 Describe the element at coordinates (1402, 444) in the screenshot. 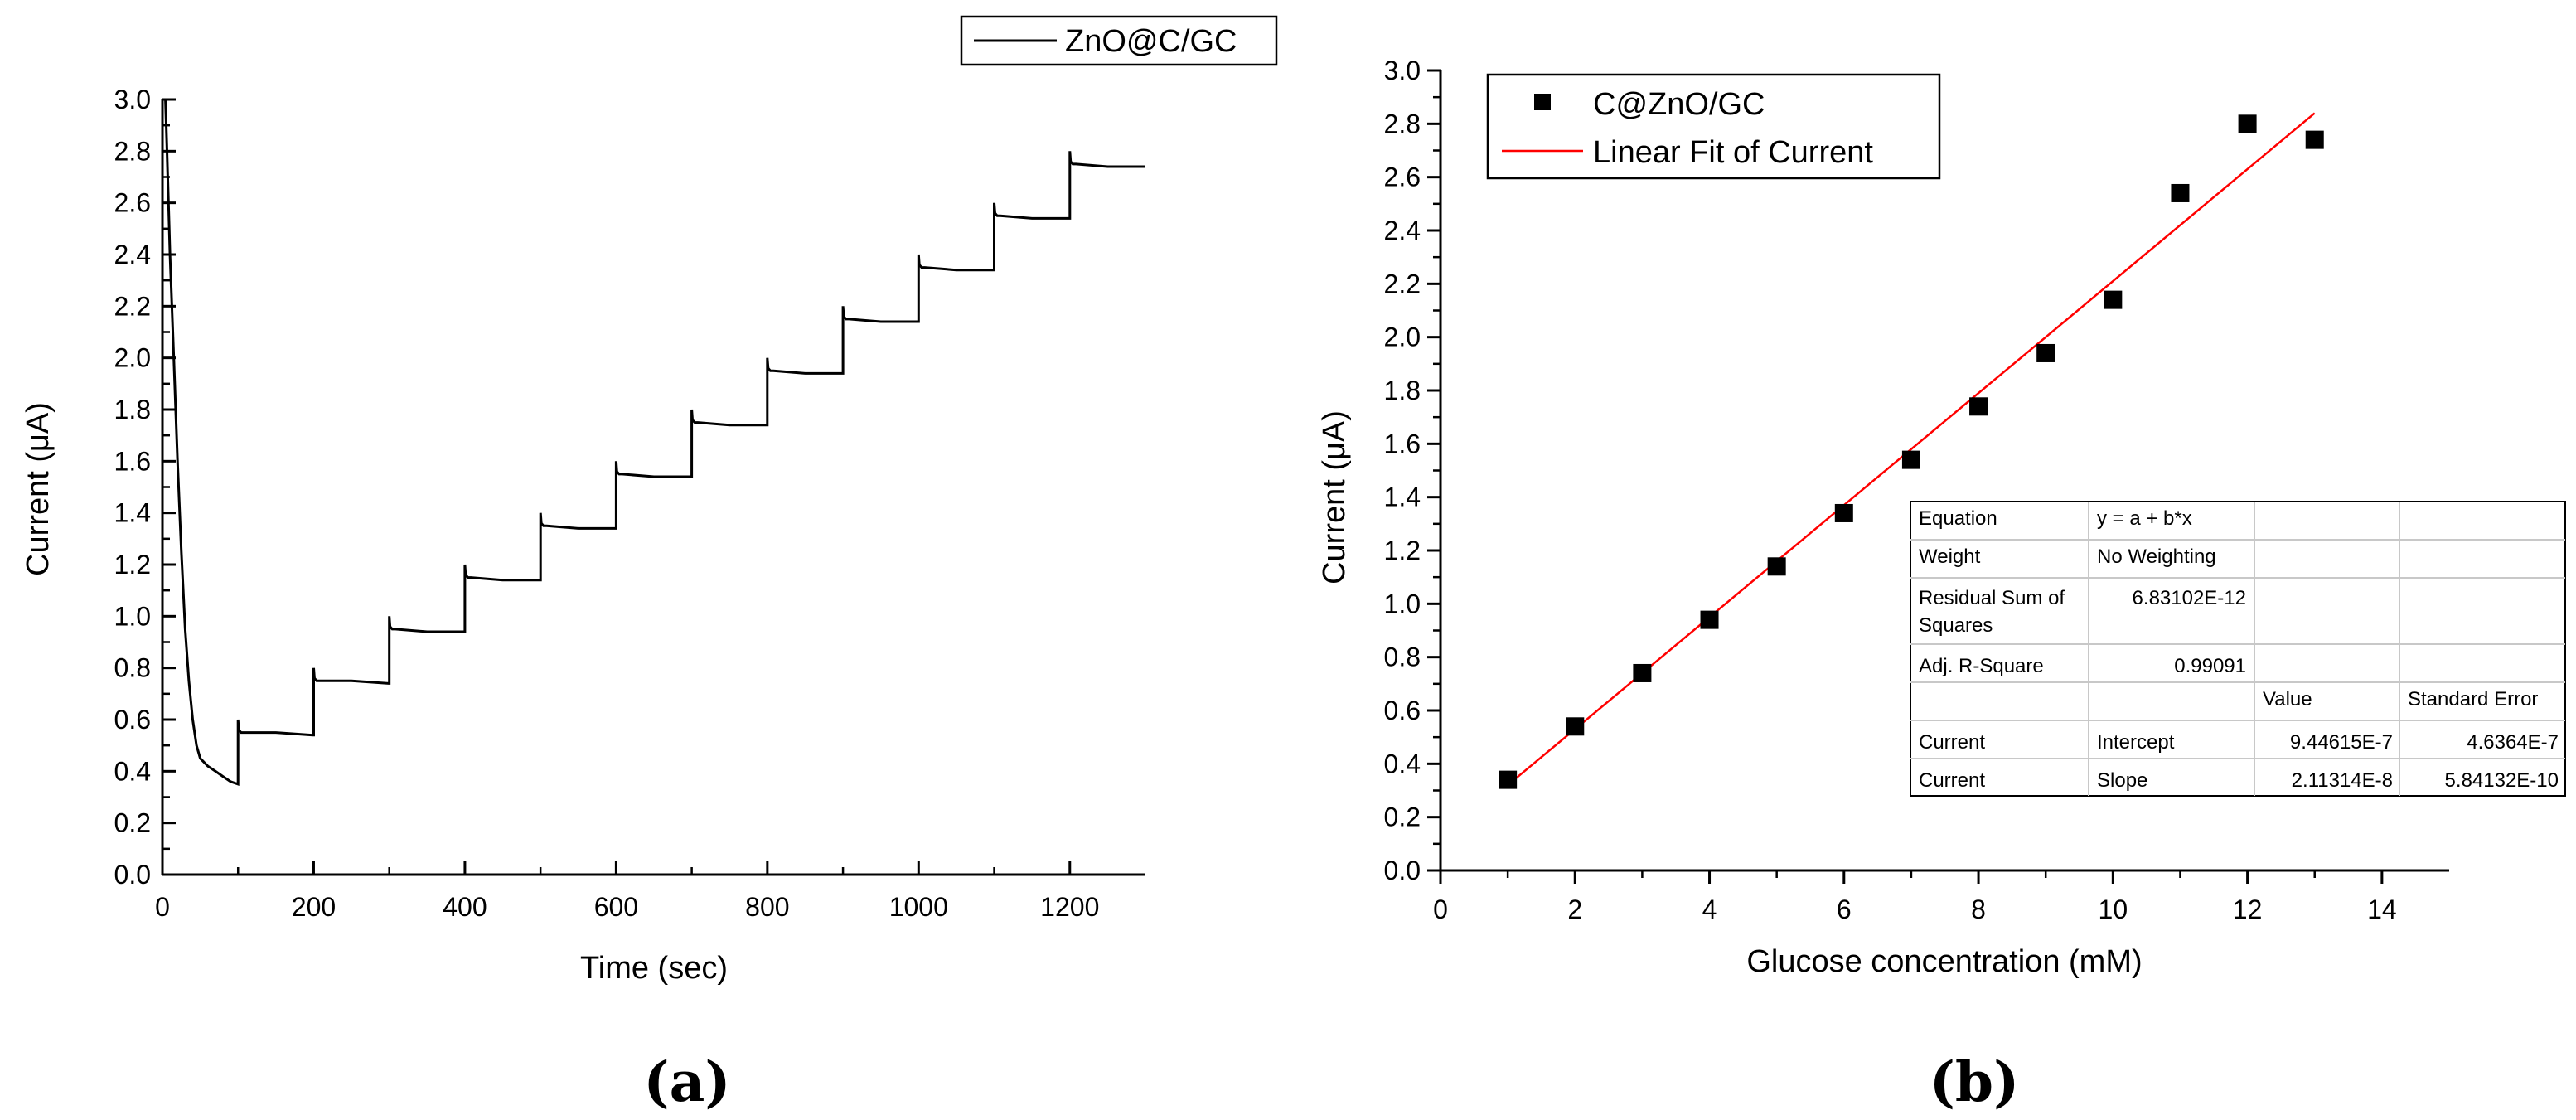

I see `chart-b-y-tick-label: 1.6` at that location.